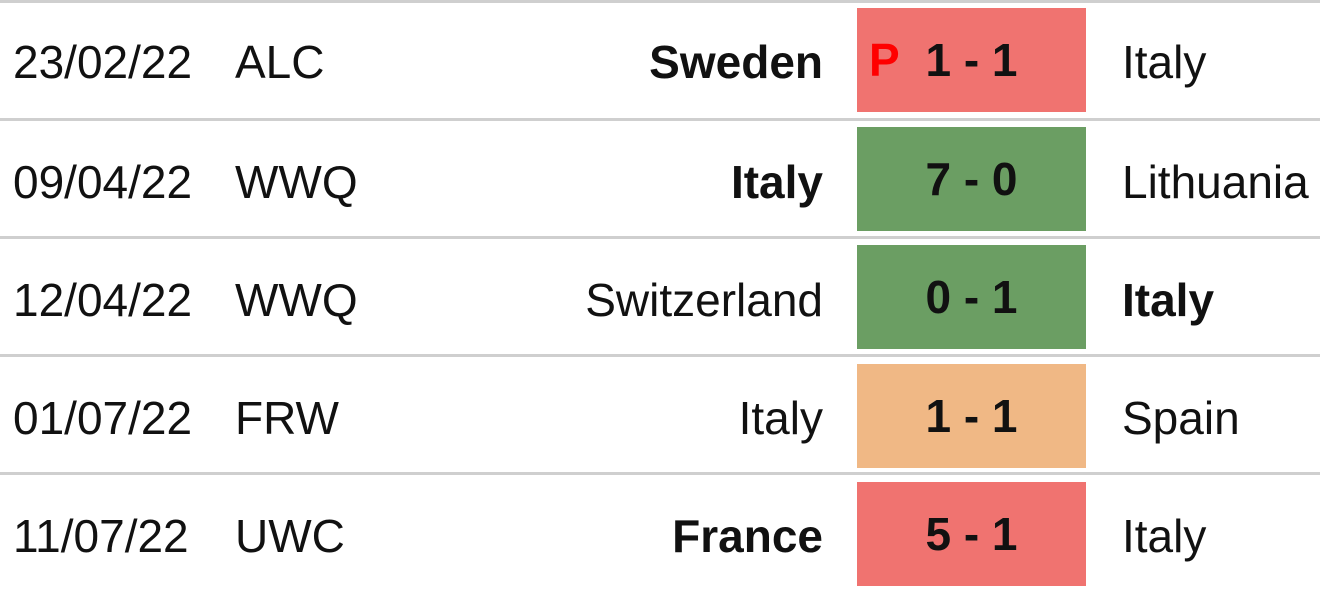  What do you see at coordinates (704, 300) in the screenshot?
I see `home-team: Switzerland` at bounding box center [704, 300].